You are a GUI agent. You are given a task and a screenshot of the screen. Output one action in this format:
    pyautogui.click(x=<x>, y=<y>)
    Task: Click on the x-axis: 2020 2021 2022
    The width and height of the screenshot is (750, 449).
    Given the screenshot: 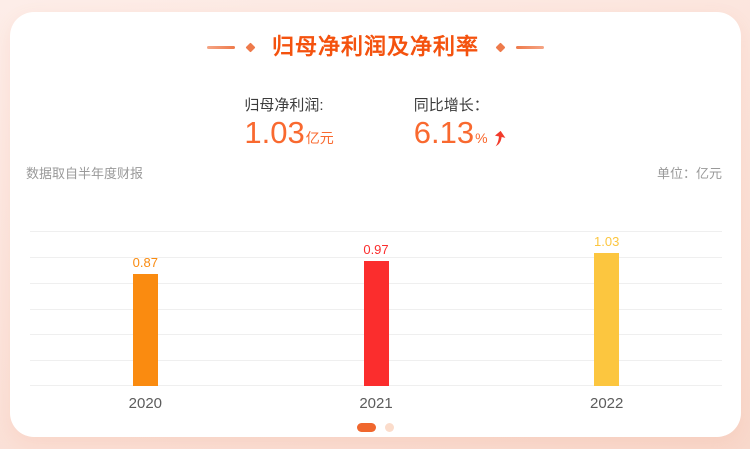 What is the action you would take?
    pyautogui.click(x=376, y=403)
    